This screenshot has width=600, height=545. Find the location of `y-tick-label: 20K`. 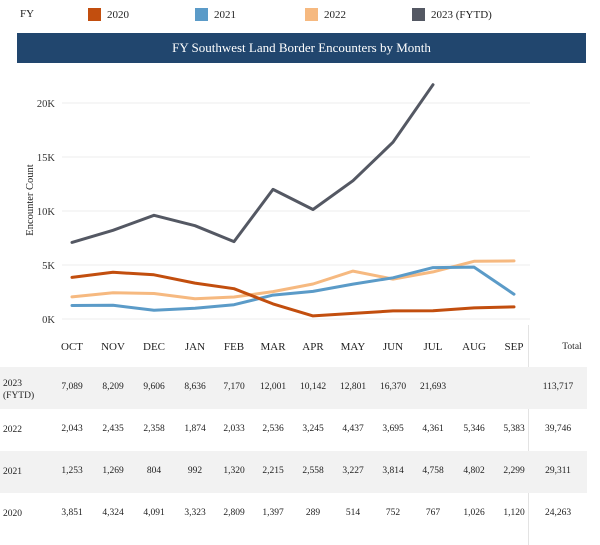

y-tick-label: 20K is located at coordinates (46, 104).